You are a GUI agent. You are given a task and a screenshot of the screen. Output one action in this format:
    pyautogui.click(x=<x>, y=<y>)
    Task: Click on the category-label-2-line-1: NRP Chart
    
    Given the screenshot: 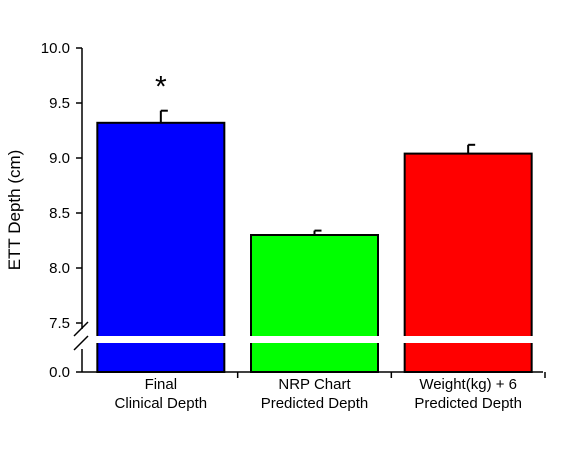 What is the action you would take?
    pyautogui.click(x=314, y=384)
    